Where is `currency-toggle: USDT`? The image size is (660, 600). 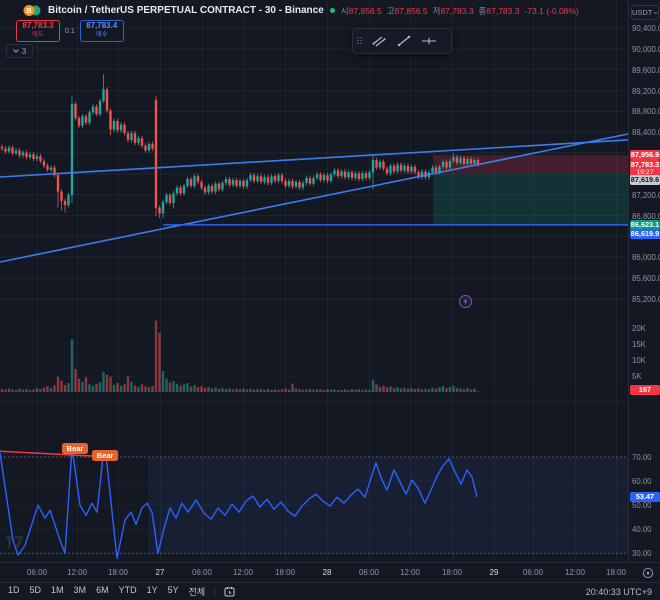
currency-toggle: USDT is located at coordinates (645, 12).